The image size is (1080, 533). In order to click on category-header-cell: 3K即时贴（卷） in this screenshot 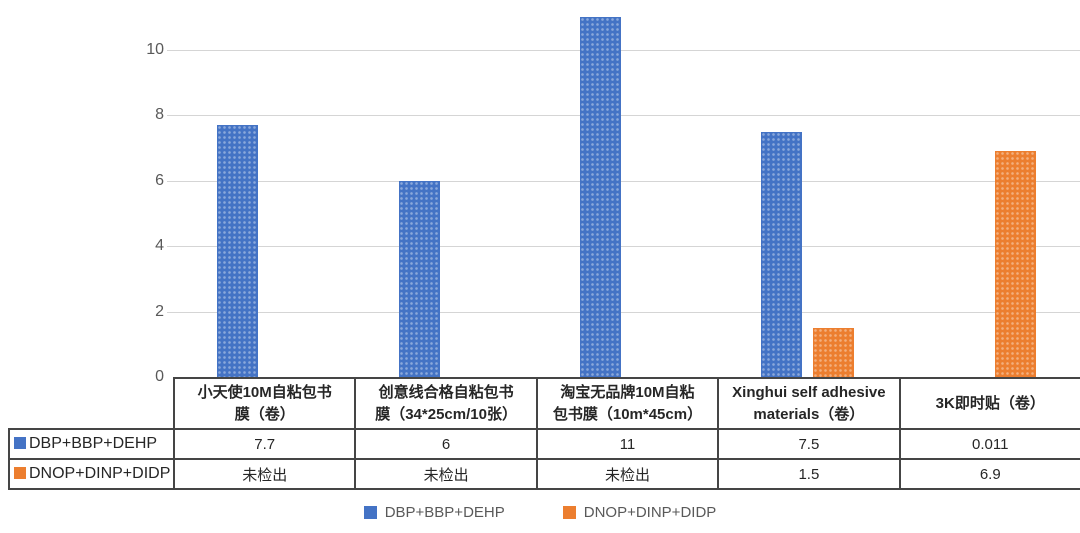, I will do `click(989, 403)`.